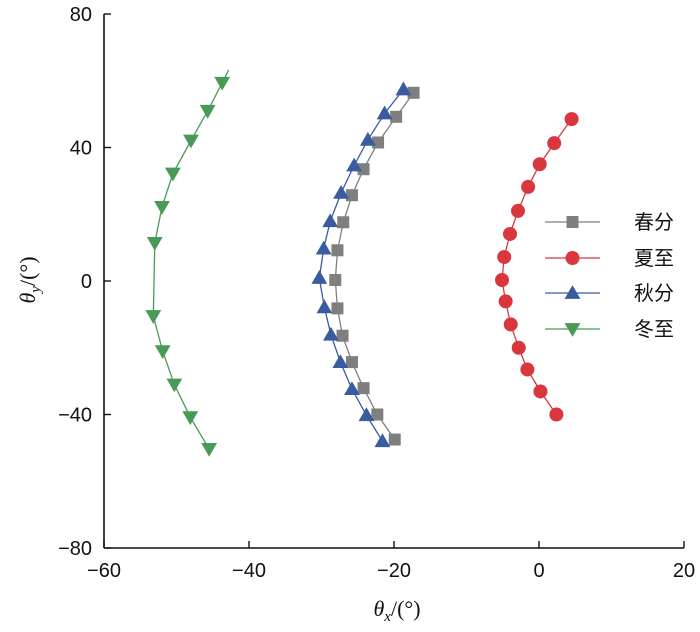  What do you see at coordinates (81, 15) in the screenshot?
I see `y-tick-label: 80` at bounding box center [81, 15].